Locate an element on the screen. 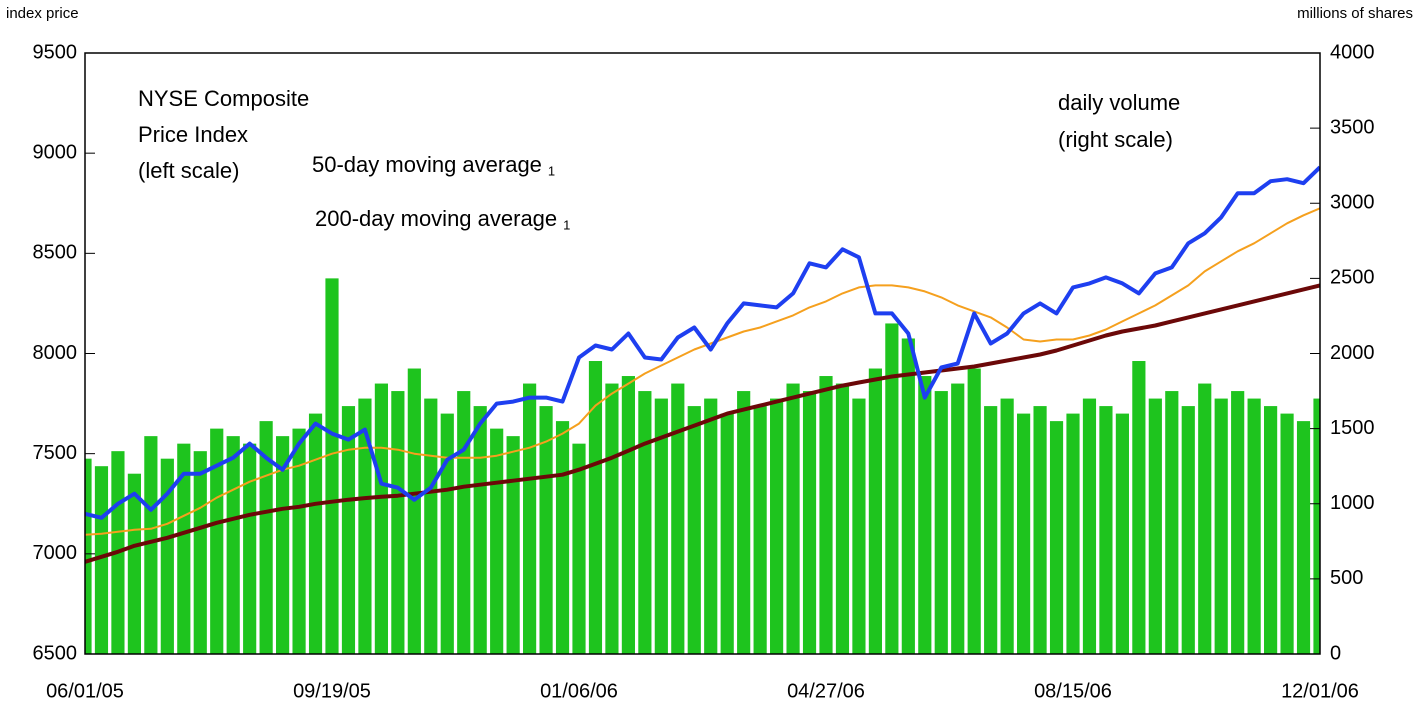 The height and width of the screenshot is (706, 1419). y2-tick-label: 1000 is located at coordinates (1352, 503).